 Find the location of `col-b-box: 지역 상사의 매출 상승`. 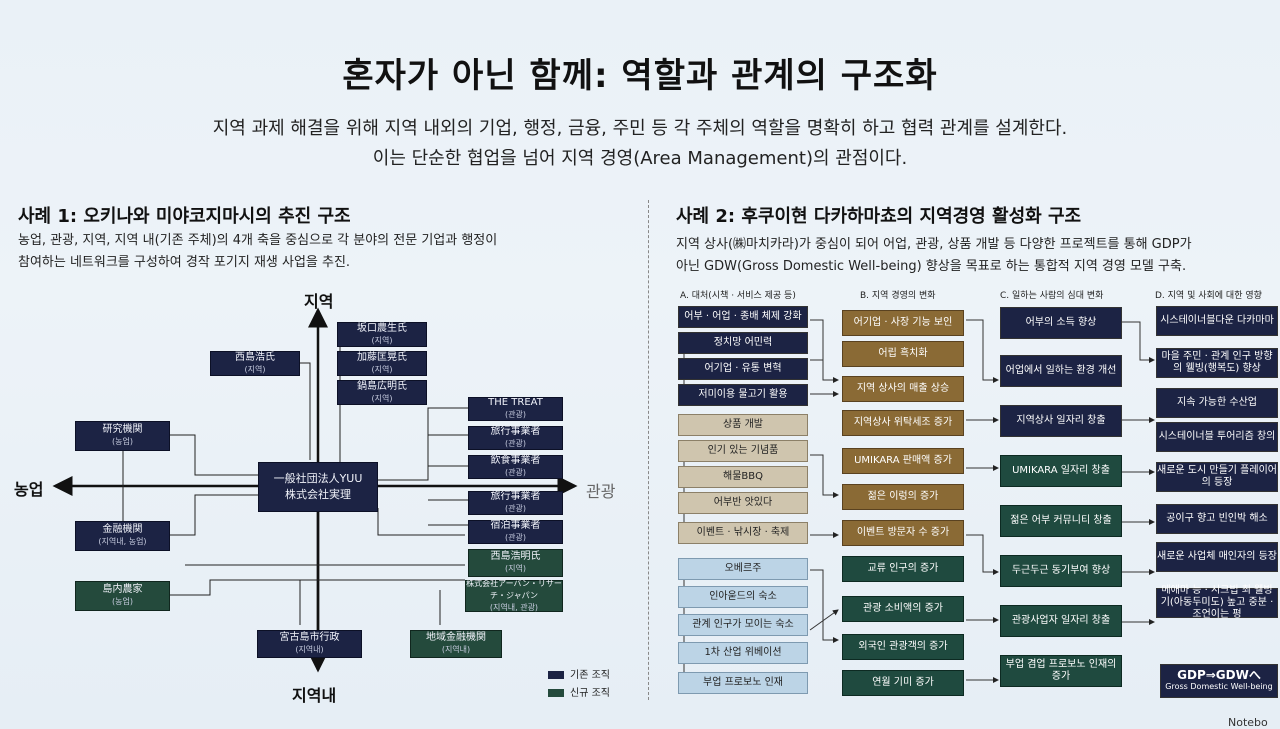

col-b-box: 지역 상사의 매출 상승 is located at coordinates (903, 389).